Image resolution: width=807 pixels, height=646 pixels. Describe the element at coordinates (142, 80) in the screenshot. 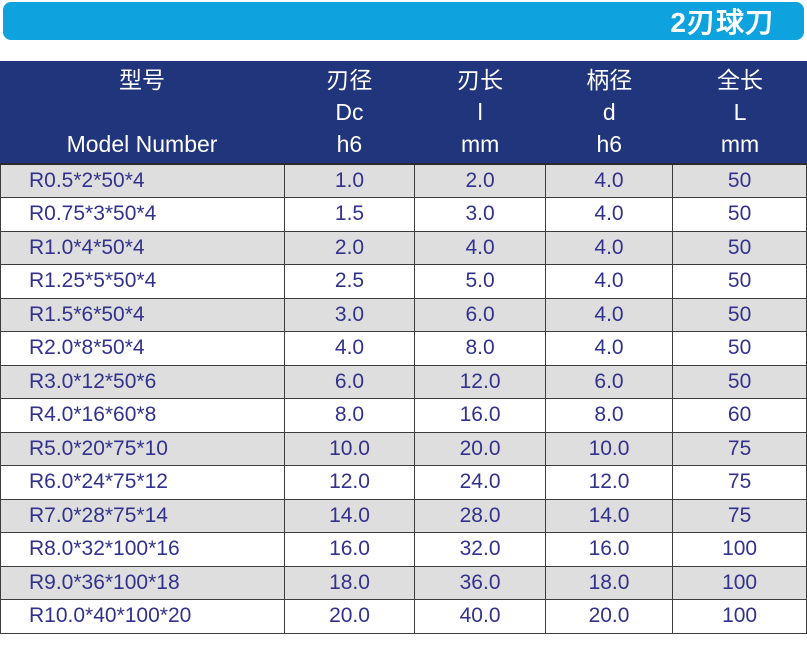

I see `header-zh: 型号` at that location.